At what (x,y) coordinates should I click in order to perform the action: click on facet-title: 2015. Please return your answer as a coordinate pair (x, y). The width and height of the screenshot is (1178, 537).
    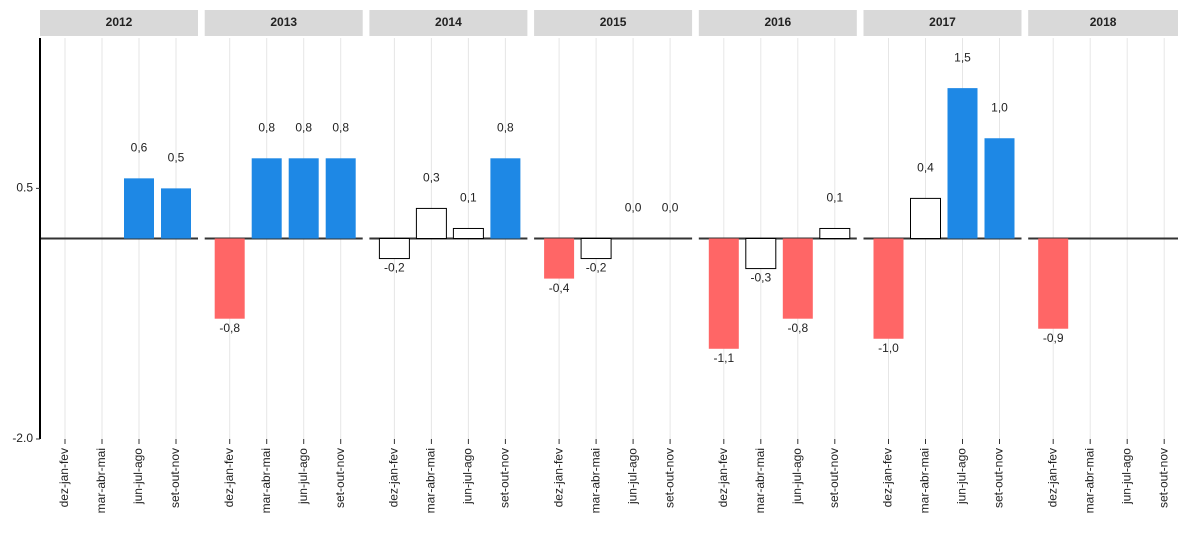
    Looking at the image, I should click on (613, 22).